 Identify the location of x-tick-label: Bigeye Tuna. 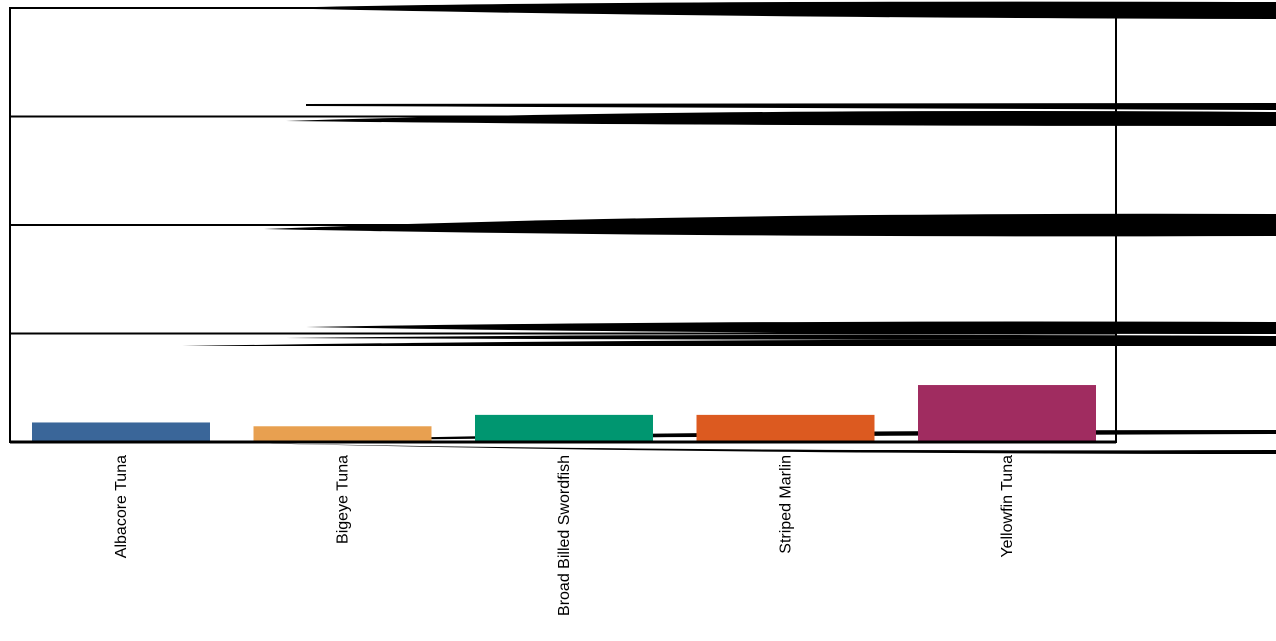
(343, 499).